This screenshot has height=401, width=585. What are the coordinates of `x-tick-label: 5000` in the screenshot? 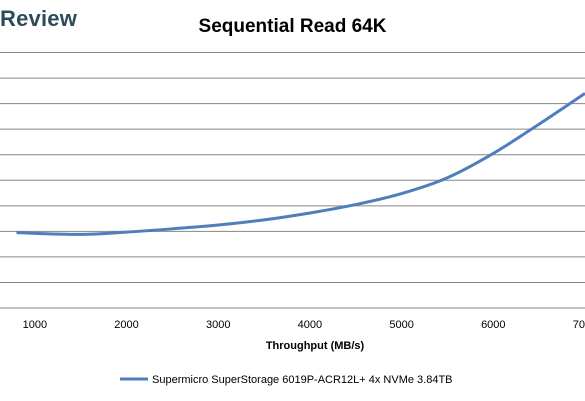 It's located at (401, 325).